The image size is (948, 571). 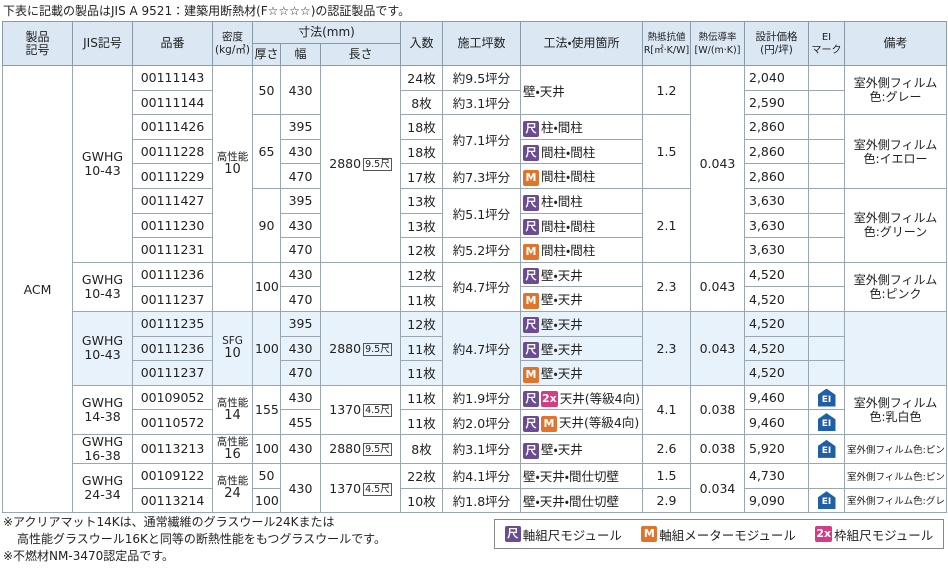 I want to click on table-row: 00111237 470 11枚 M 壁・天井 4,520, so click(x=475, y=373).